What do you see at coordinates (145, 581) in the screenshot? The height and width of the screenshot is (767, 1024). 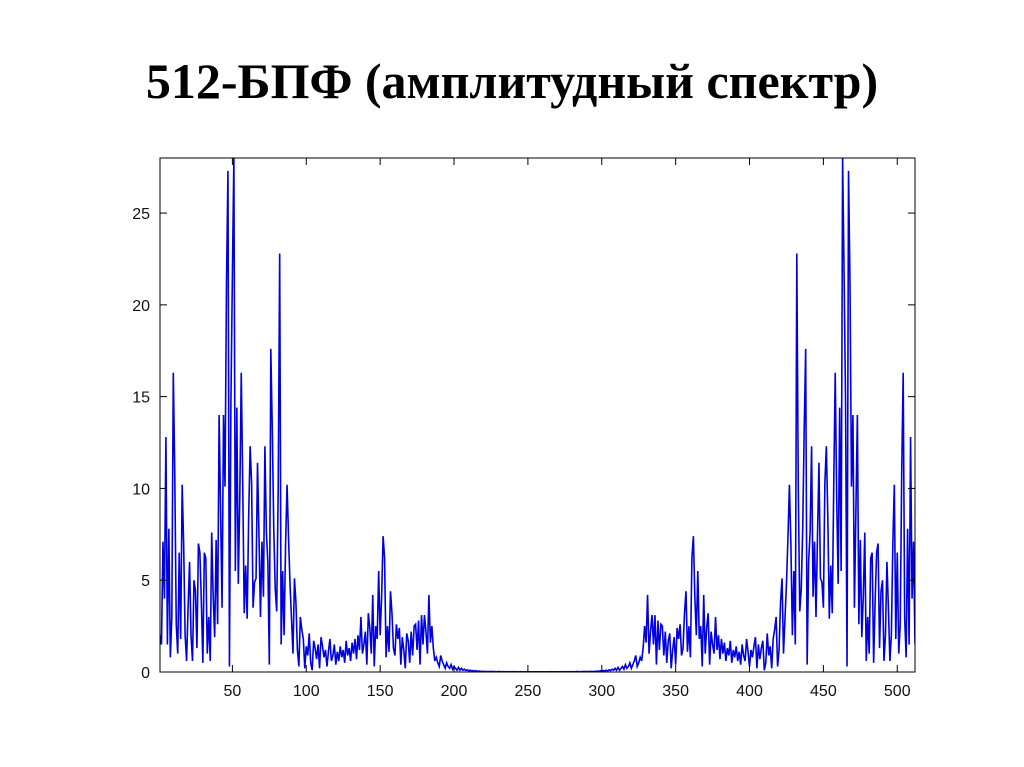 I see `y-tick-label: 5` at bounding box center [145, 581].